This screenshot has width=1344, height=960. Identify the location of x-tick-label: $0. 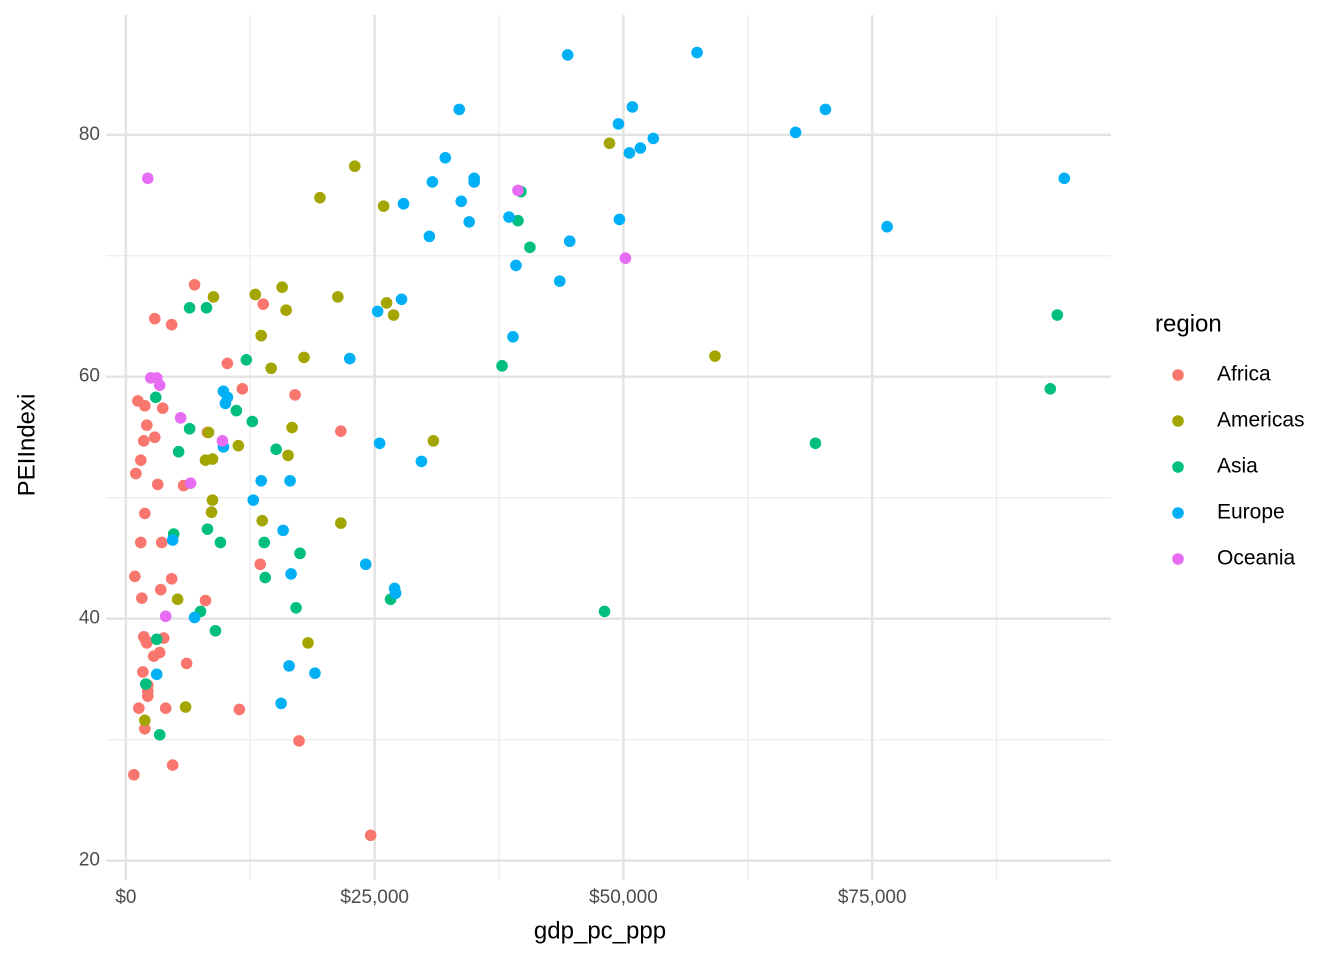
(125, 897).